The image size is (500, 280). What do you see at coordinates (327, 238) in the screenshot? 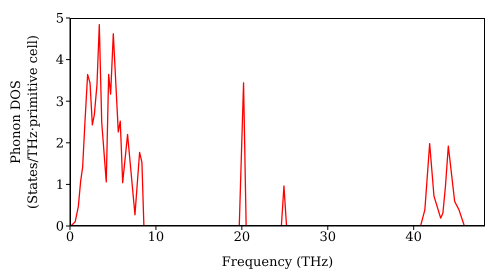
I see `x-tick-label: 30` at bounding box center [327, 238].